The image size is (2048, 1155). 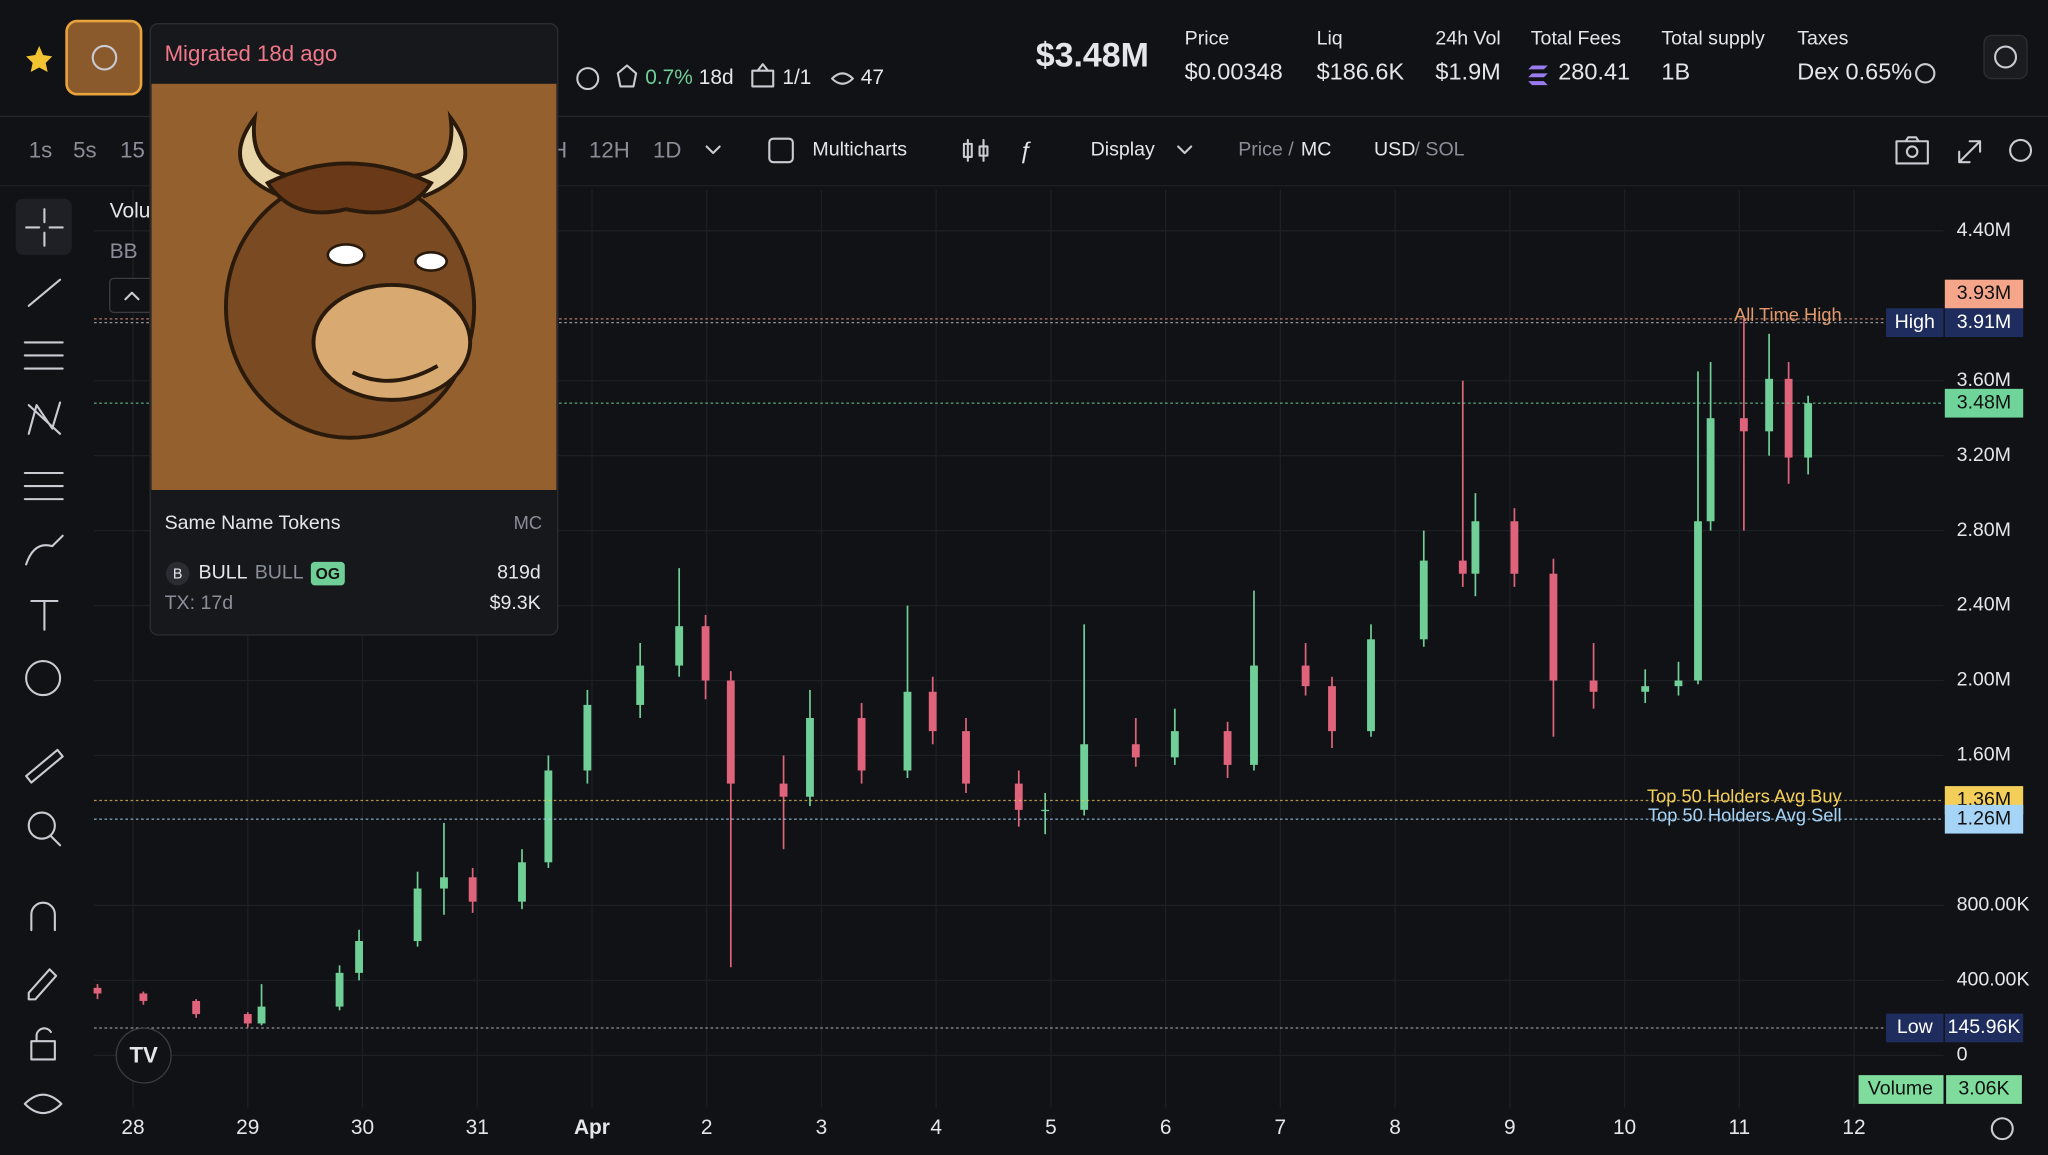 I want to click on interval: 12H, so click(x=609, y=150).